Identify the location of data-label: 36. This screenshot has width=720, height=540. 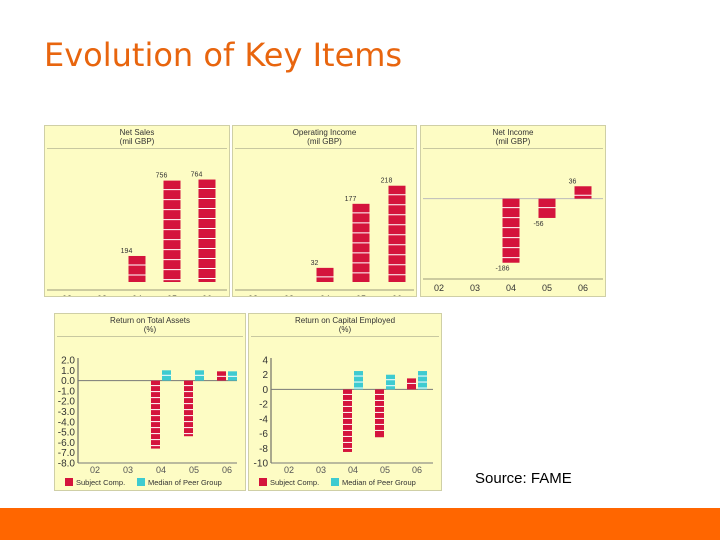
(573, 181).